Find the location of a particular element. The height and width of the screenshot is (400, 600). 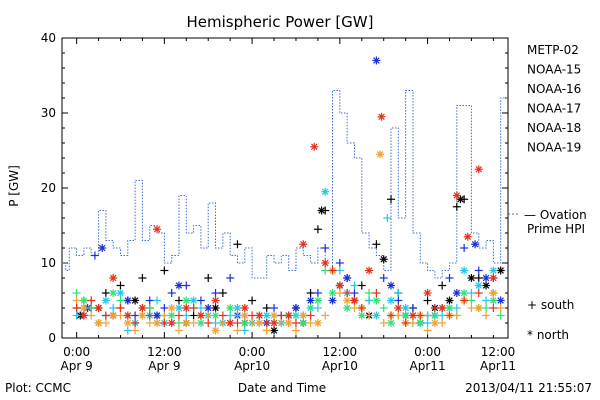

x-tick-label-date: Apr10 is located at coordinates (252, 366).